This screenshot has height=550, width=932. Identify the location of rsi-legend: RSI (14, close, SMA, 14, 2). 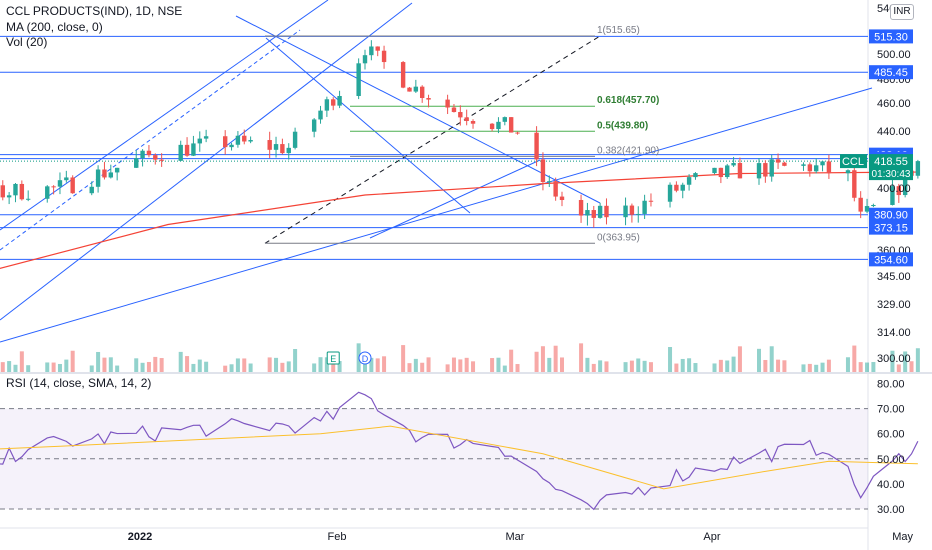
(78, 383).